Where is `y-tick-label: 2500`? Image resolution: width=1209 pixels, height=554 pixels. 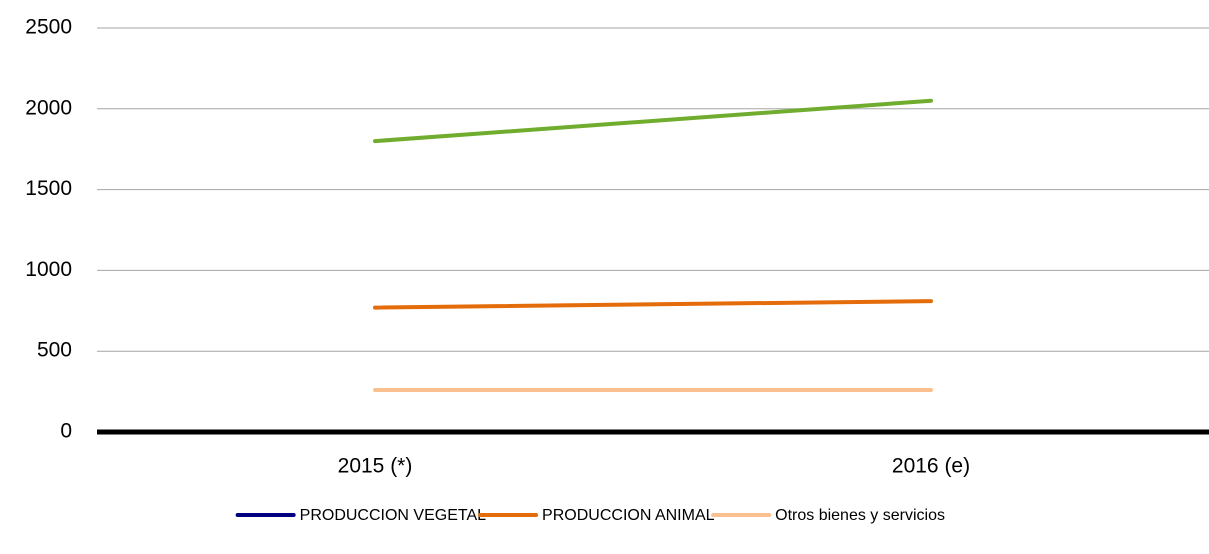
y-tick-label: 2500 is located at coordinates (48, 27).